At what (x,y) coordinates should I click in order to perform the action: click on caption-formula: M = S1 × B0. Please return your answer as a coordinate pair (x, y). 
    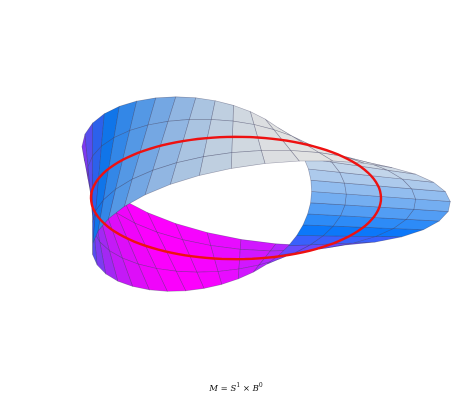
    Looking at the image, I should click on (236, 388).